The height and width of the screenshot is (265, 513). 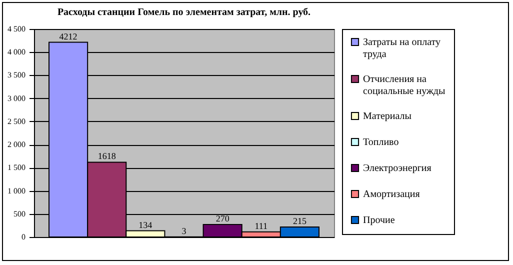 I want to click on data-label: 1618, so click(x=107, y=156).